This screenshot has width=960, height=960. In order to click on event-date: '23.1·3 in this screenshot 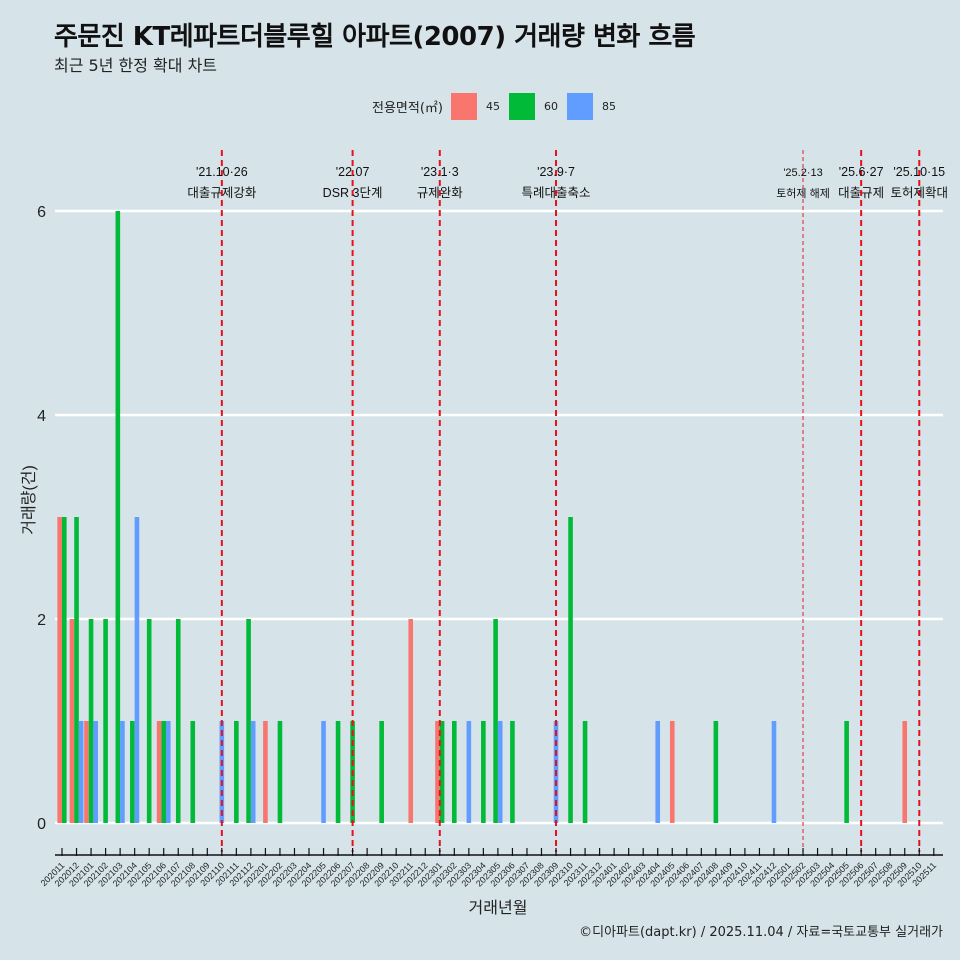, I will do `click(440, 172)`.